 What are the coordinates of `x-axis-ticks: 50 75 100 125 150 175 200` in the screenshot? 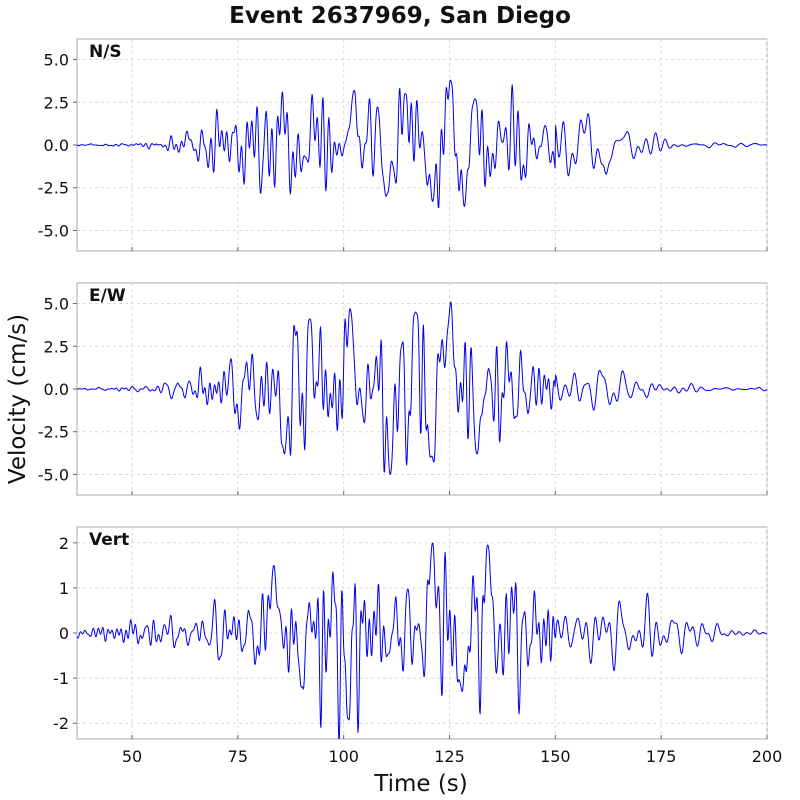 It's located at (452, 756).